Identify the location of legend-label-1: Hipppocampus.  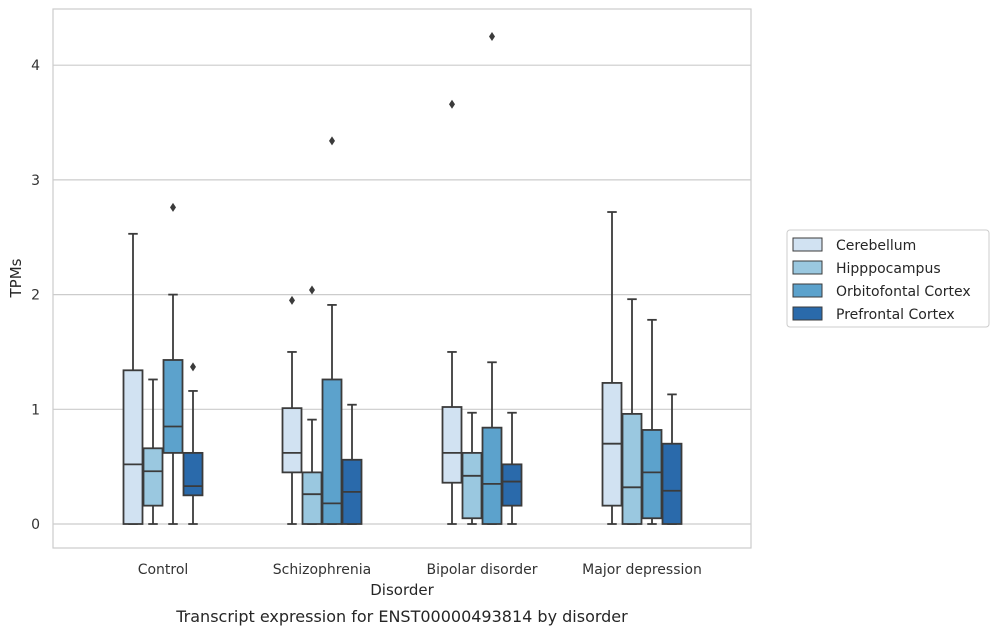
(888, 269).